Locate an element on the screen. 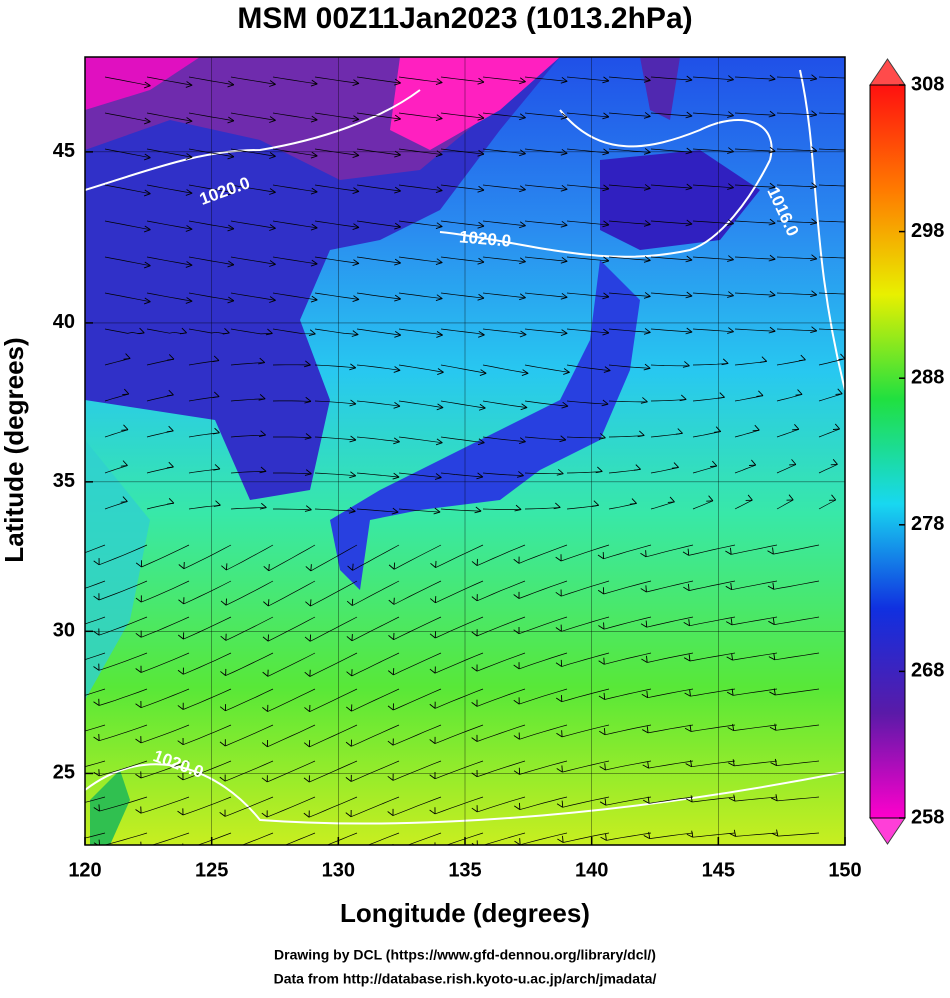 This screenshot has width=950, height=998. x-tick-label: 130 is located at coordinates (338, 870).